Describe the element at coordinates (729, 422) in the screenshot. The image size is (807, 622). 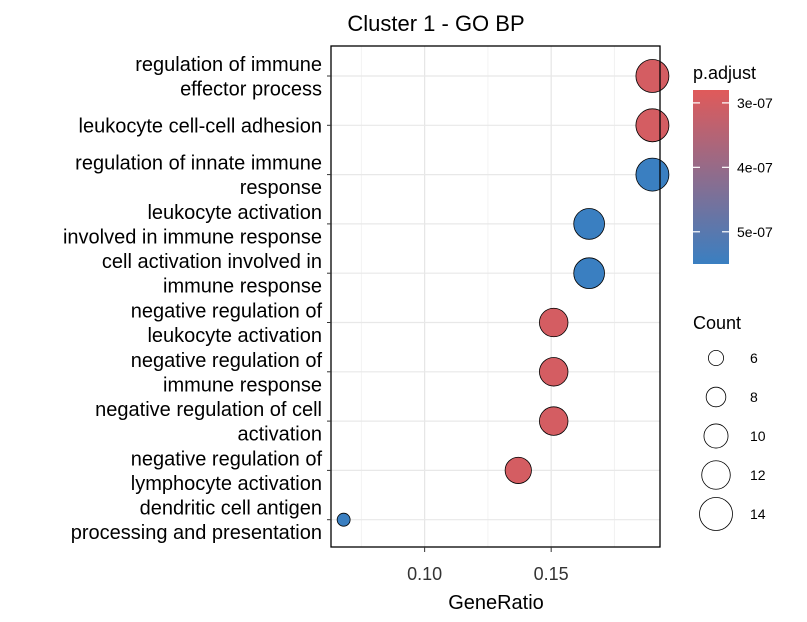
I see `count-legend: Count 6 8 10 12 14` at that location.